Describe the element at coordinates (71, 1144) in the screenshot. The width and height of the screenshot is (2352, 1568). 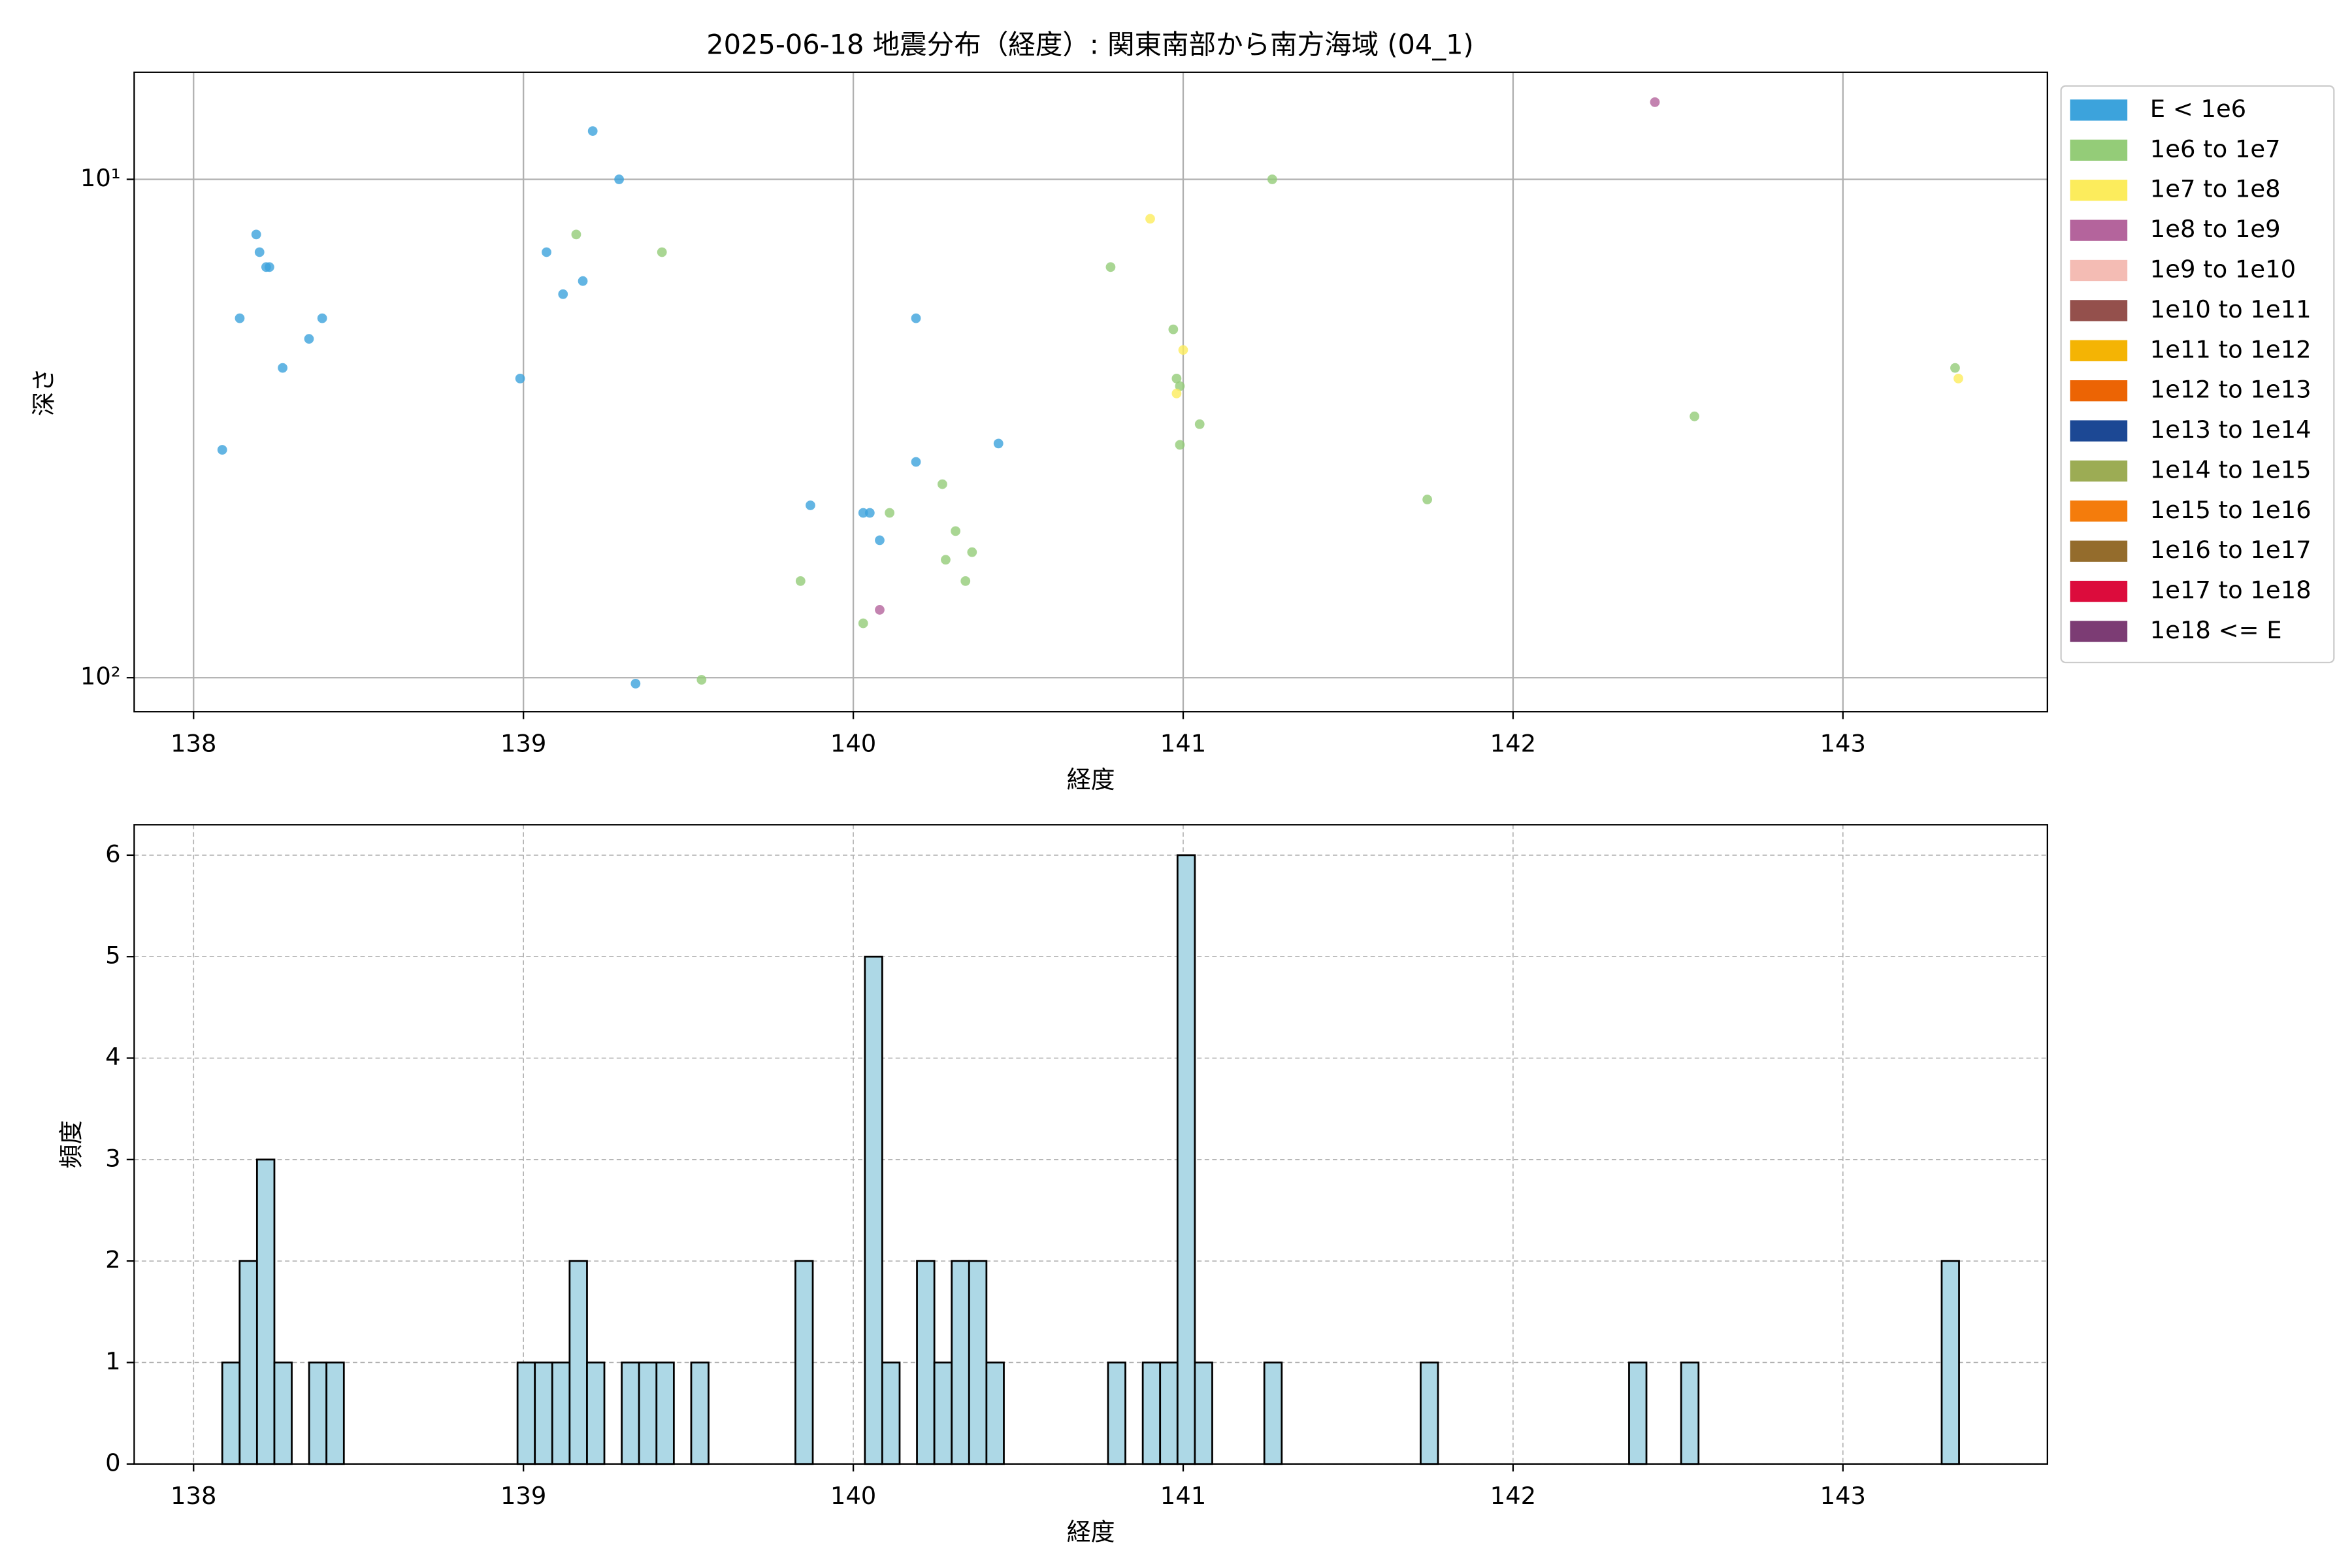
I see `y-axis-label: 頻度` at that location.